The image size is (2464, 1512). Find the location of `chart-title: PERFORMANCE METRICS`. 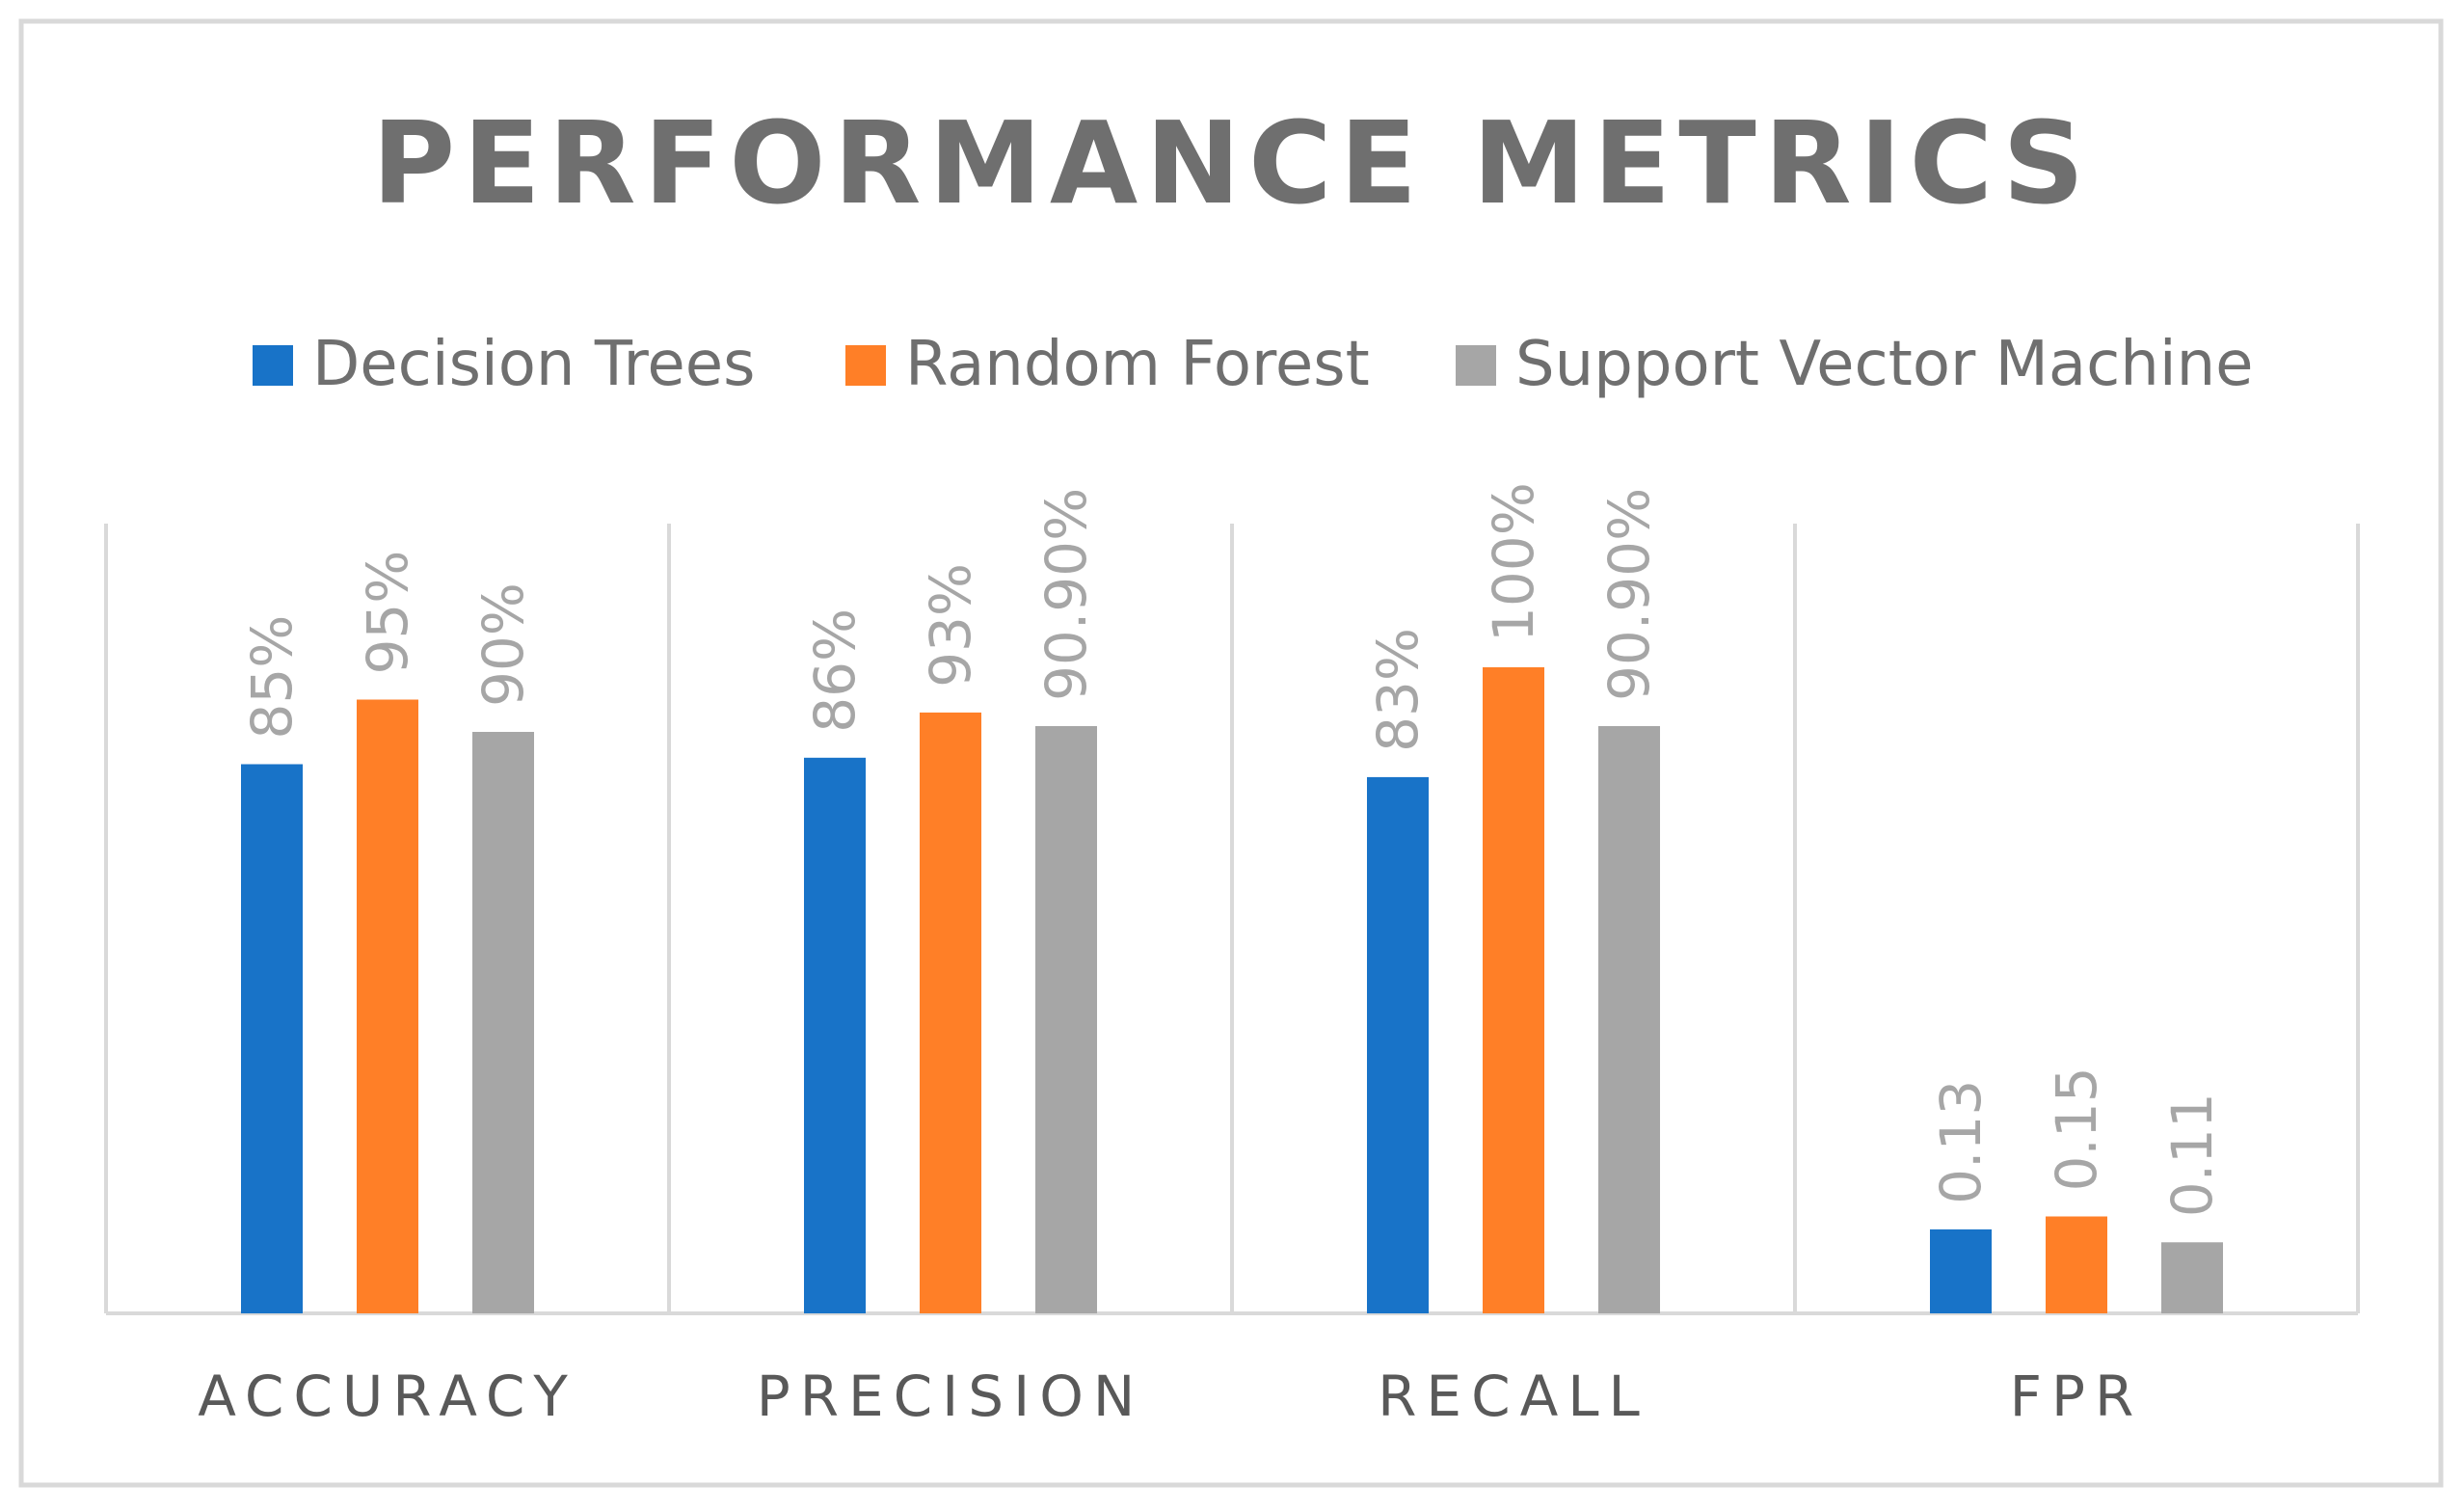

chart-title: PERFORMANCE METRICS is located at coordinates (1233, 163).